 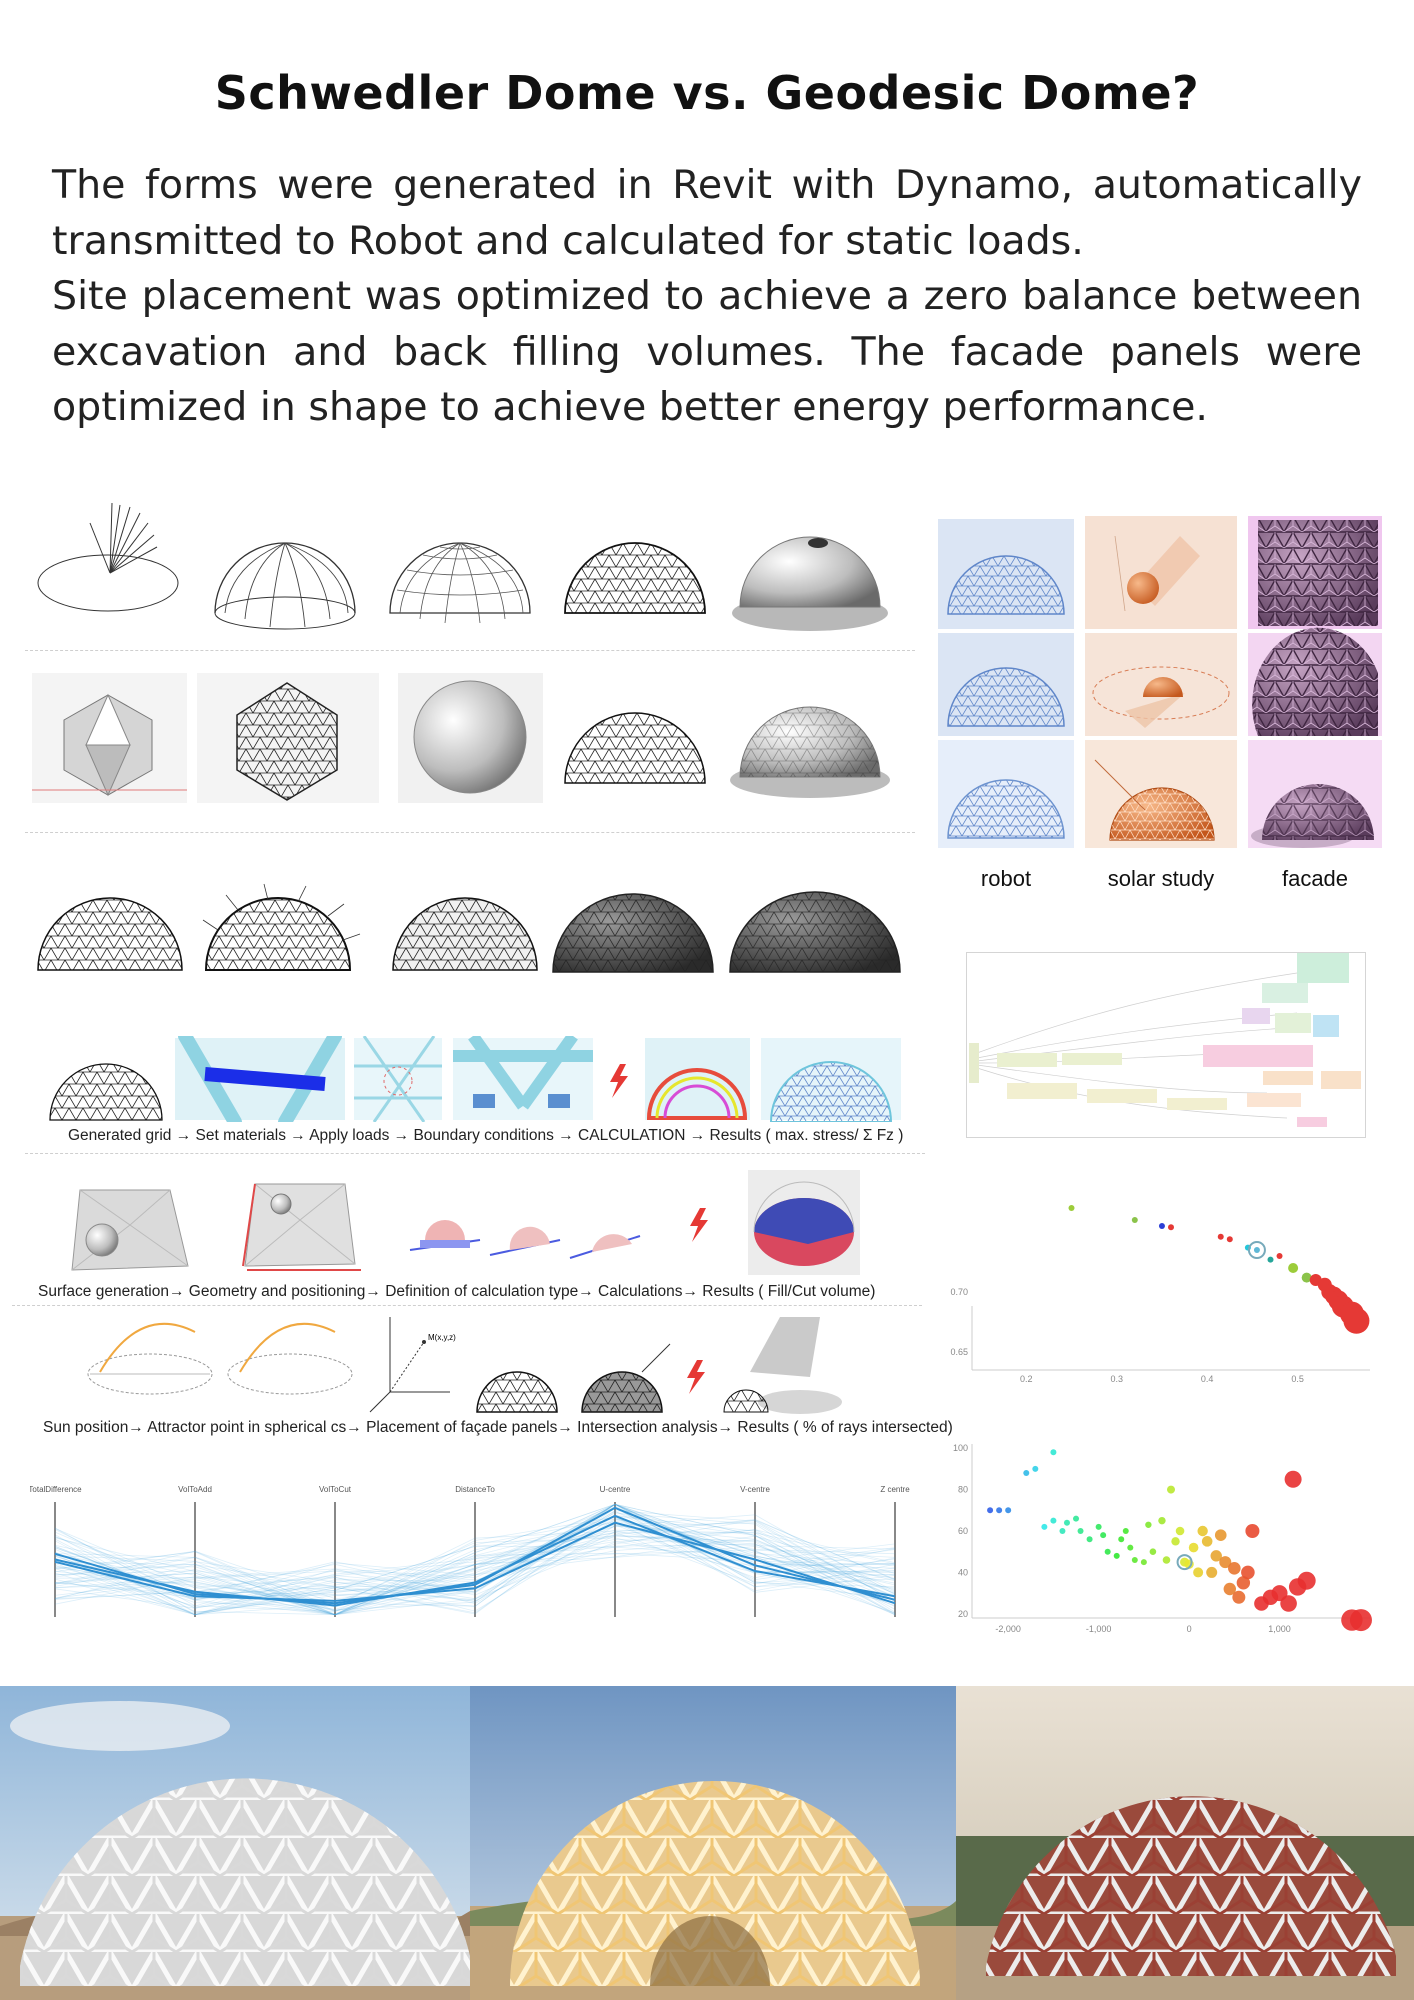 I want to click on calculation-type-images, so click(x=525, y=1239).